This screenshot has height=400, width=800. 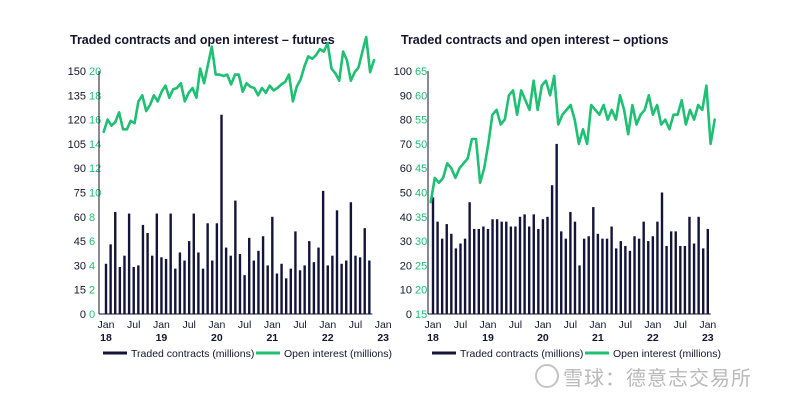 I want to click on futures-right-tick-label: 8, so click(x=92, y=218).